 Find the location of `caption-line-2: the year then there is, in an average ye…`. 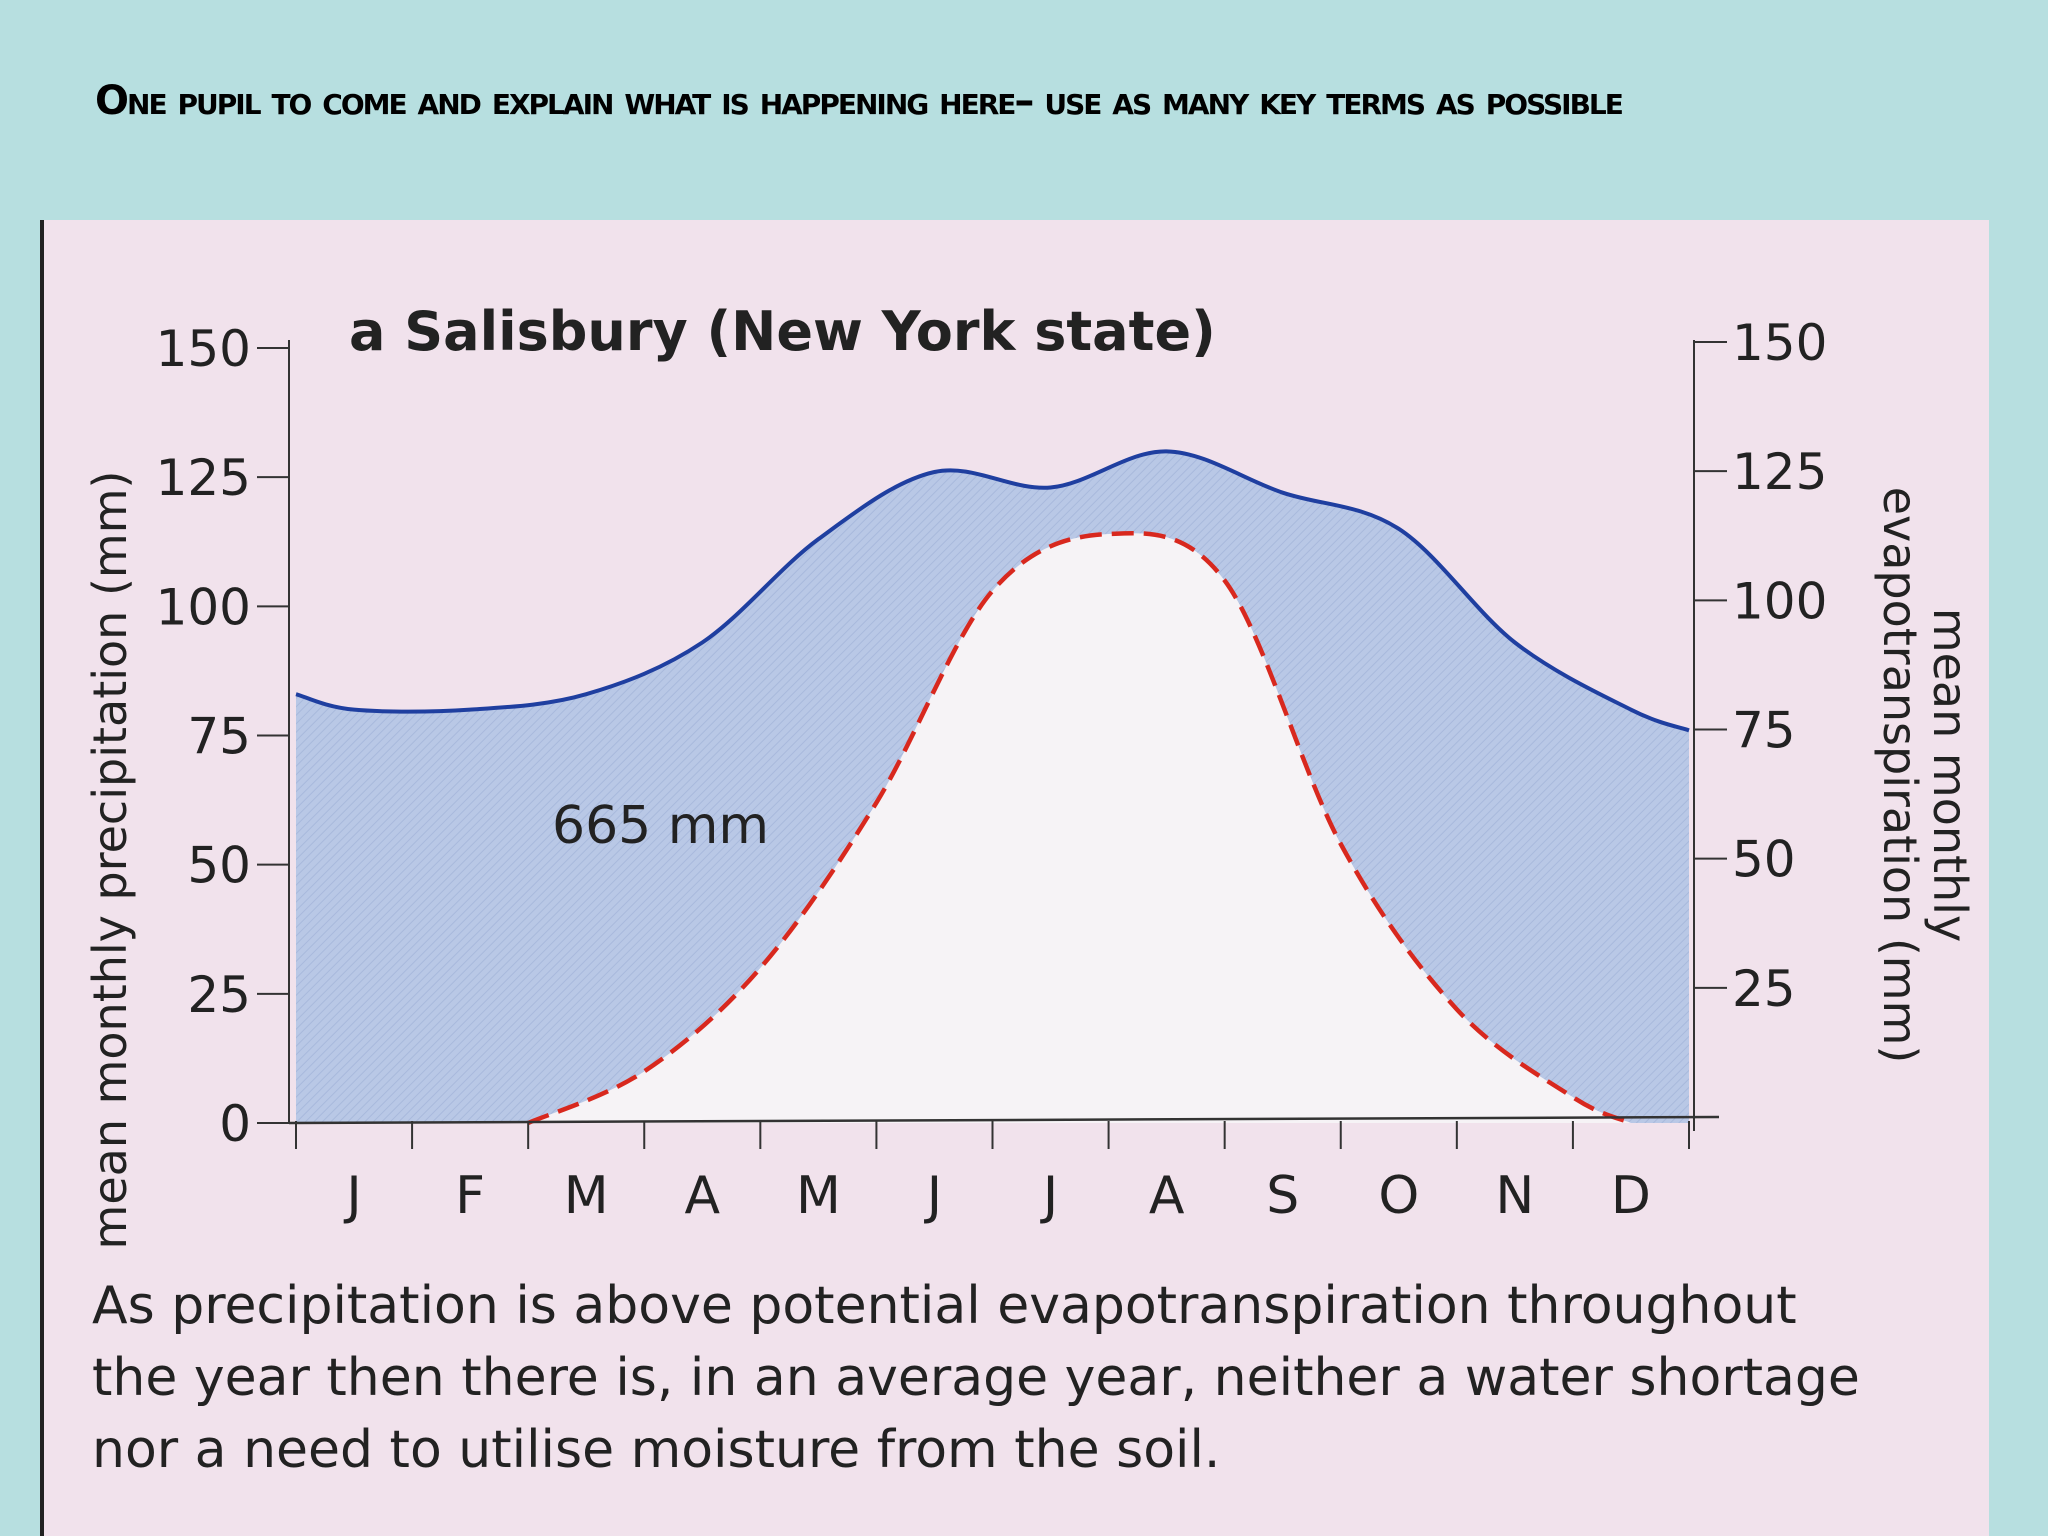

caption-line-2: the year then there is, in an average ye… is located at coordinates (976, 1378).